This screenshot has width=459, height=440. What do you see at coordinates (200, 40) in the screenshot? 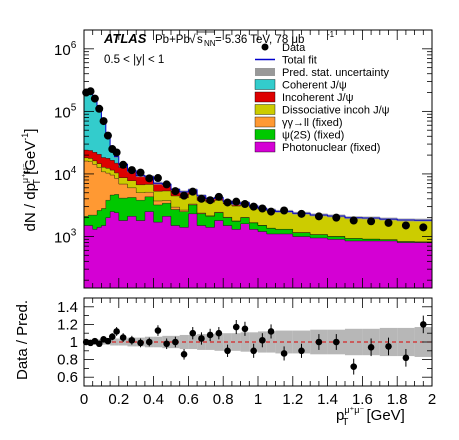
I see `sqrt-s-label: s` at bounding box center [200, 40].